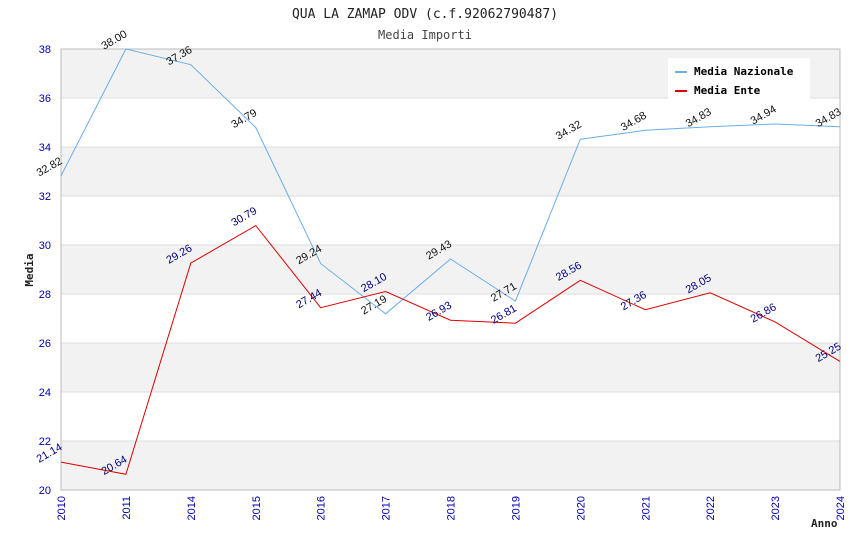  What do you see at coordinates (387, 508) in the screenshot?
I see `x-tick-label: 2017` at bounding box center [387, 508].